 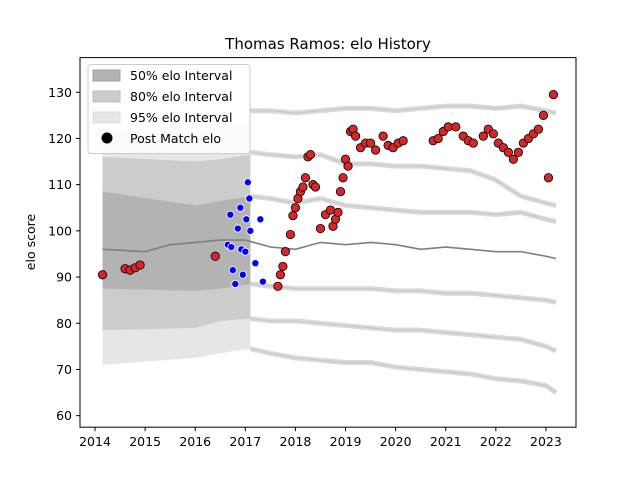 I want to click on x-tick-label: 2021, so click(x=446, y=441).